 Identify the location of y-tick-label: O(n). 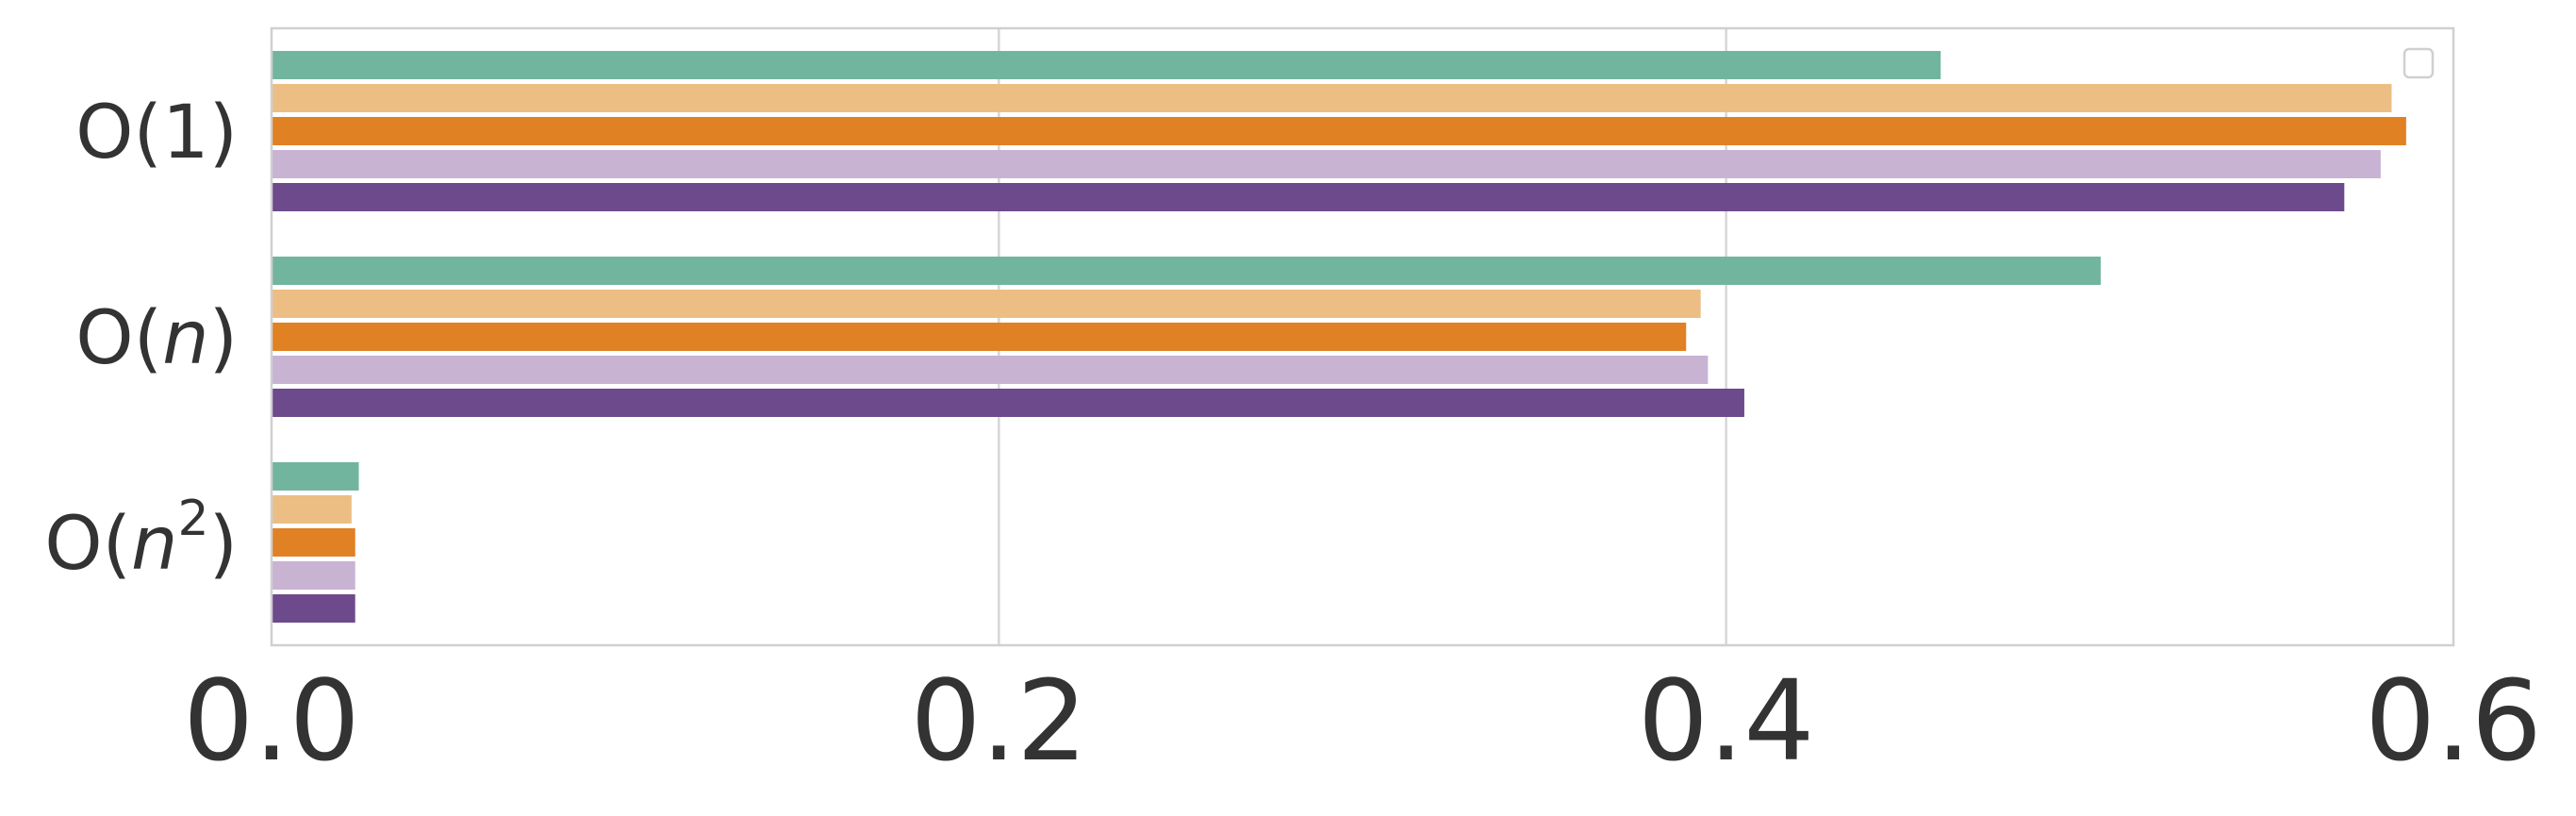
(156, 338).